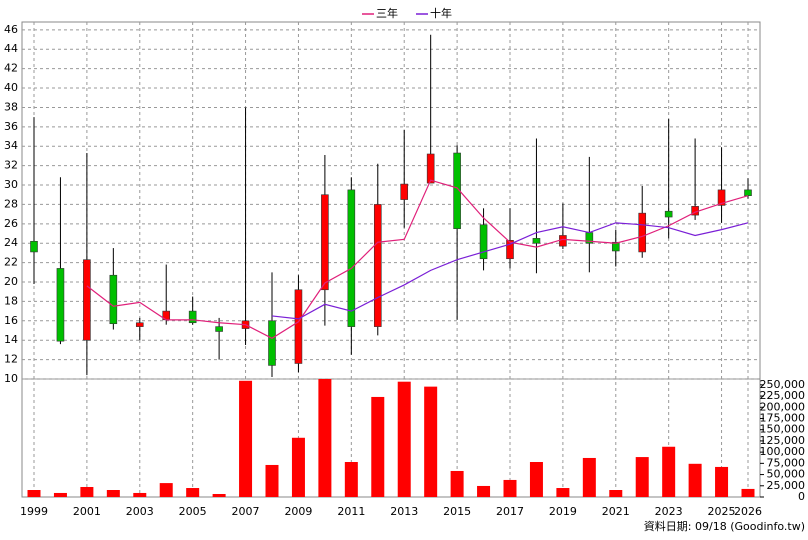 This screenshot has height=540, width=808. Describe the element at coordinates (783, 406) in the screenshot. I see `y2-tick-label: 200,000` at that location.